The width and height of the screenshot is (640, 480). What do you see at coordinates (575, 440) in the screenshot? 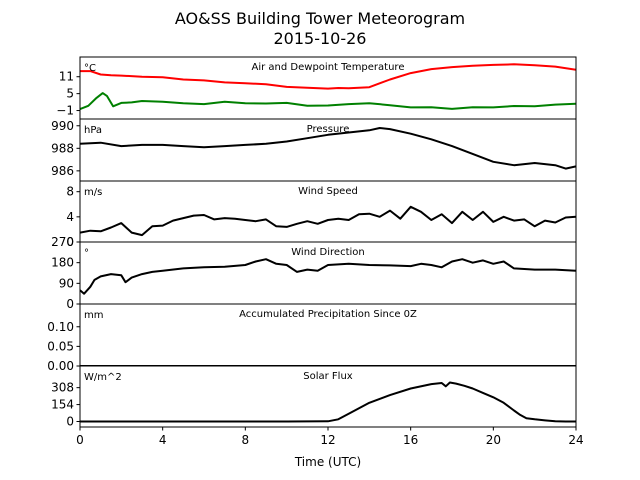
I see `x-tick-label: 24` at bounding box center [575, 440].